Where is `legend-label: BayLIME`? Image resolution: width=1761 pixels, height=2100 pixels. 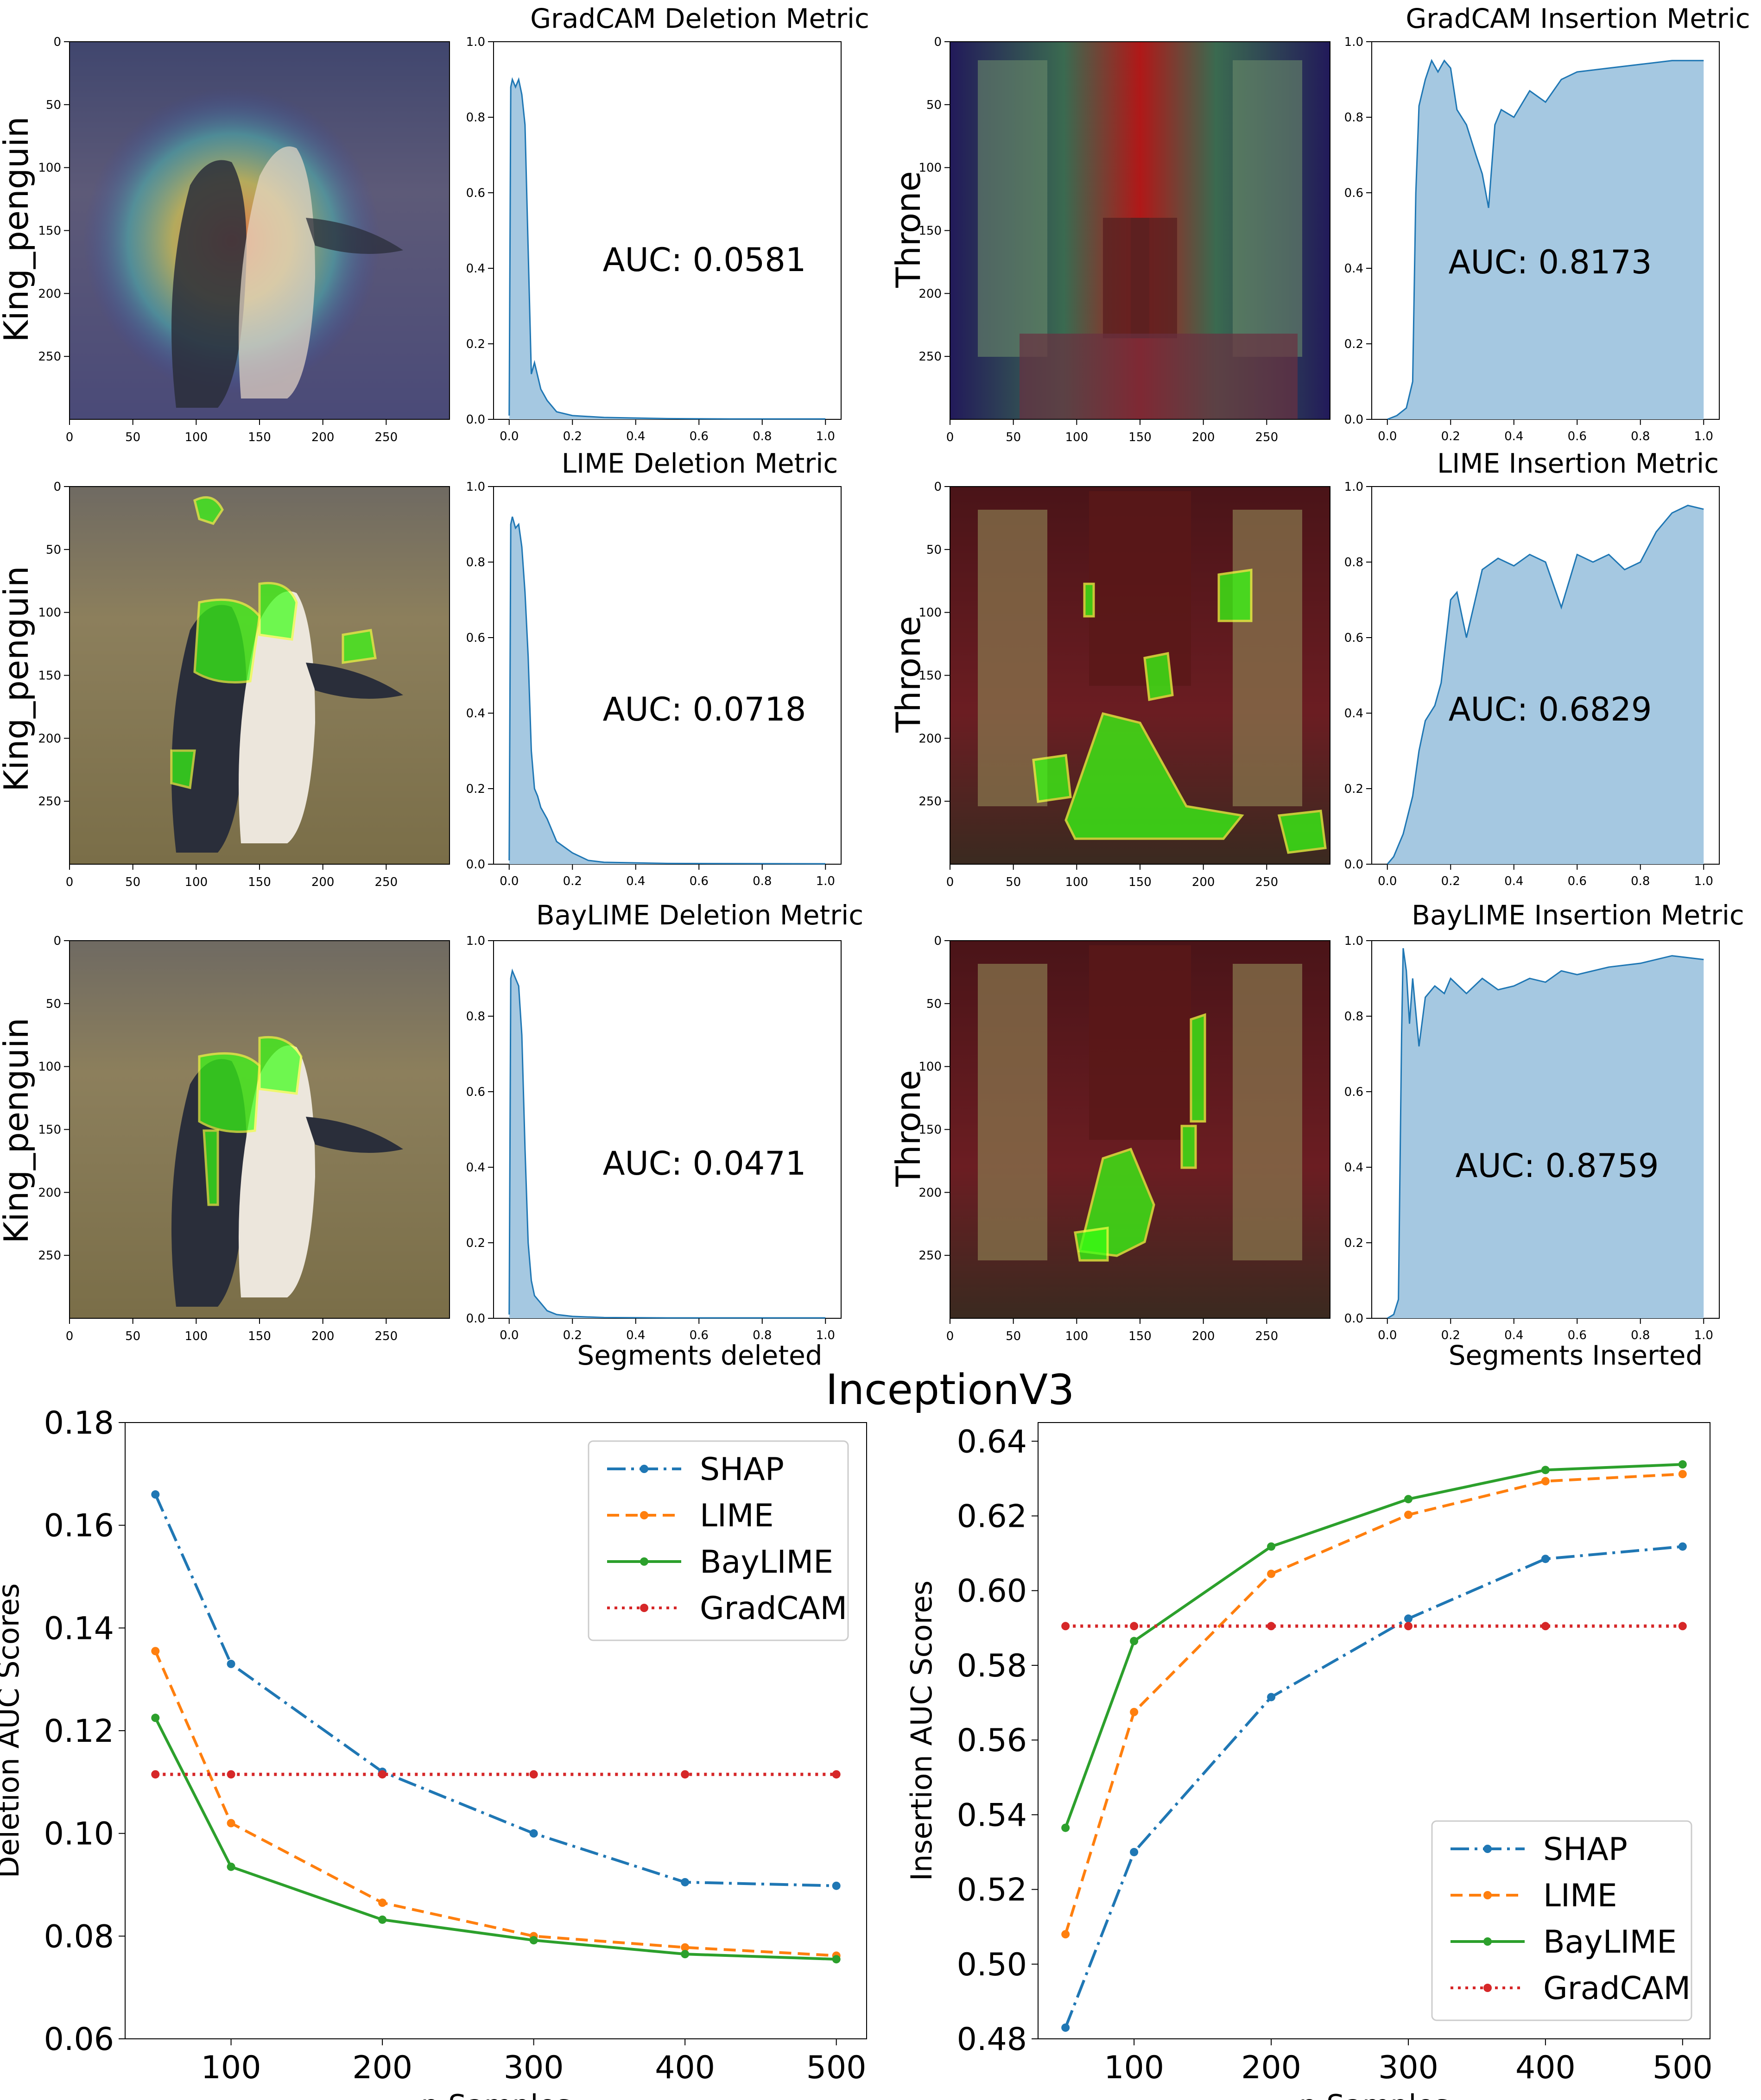
legend-label: BayLIME is located at coordinates (1610, 1943).